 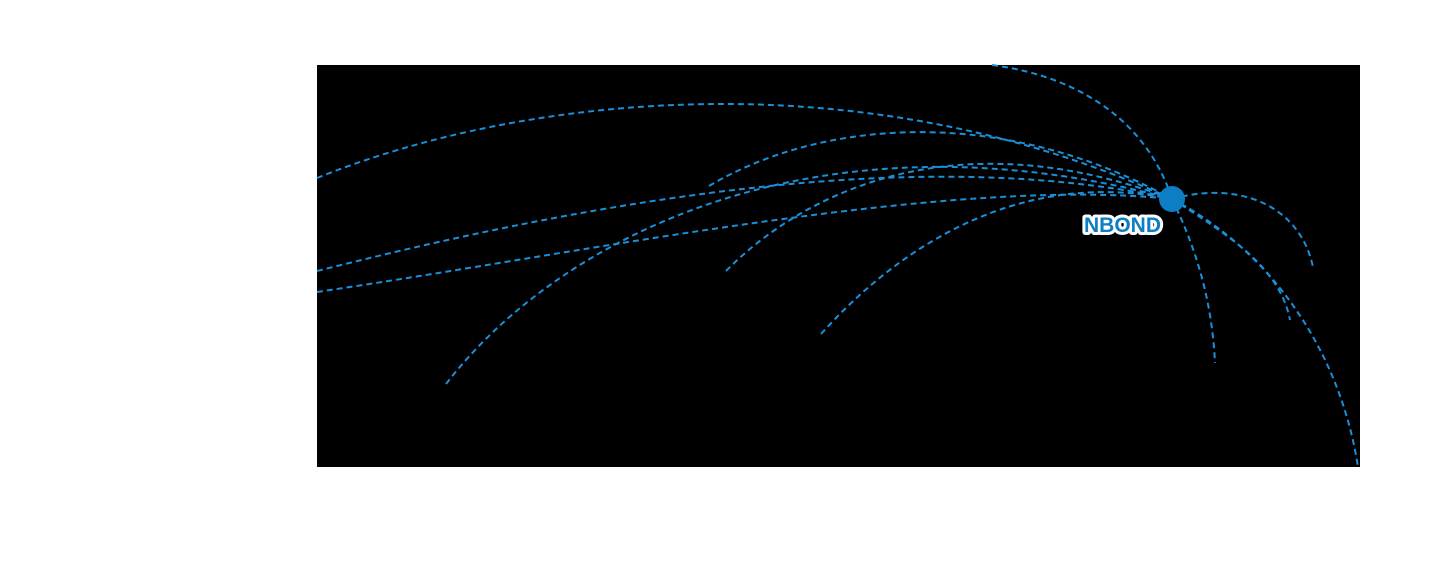 I want to click on hub-node-label: NBOND, so click(x=1122, y=225).